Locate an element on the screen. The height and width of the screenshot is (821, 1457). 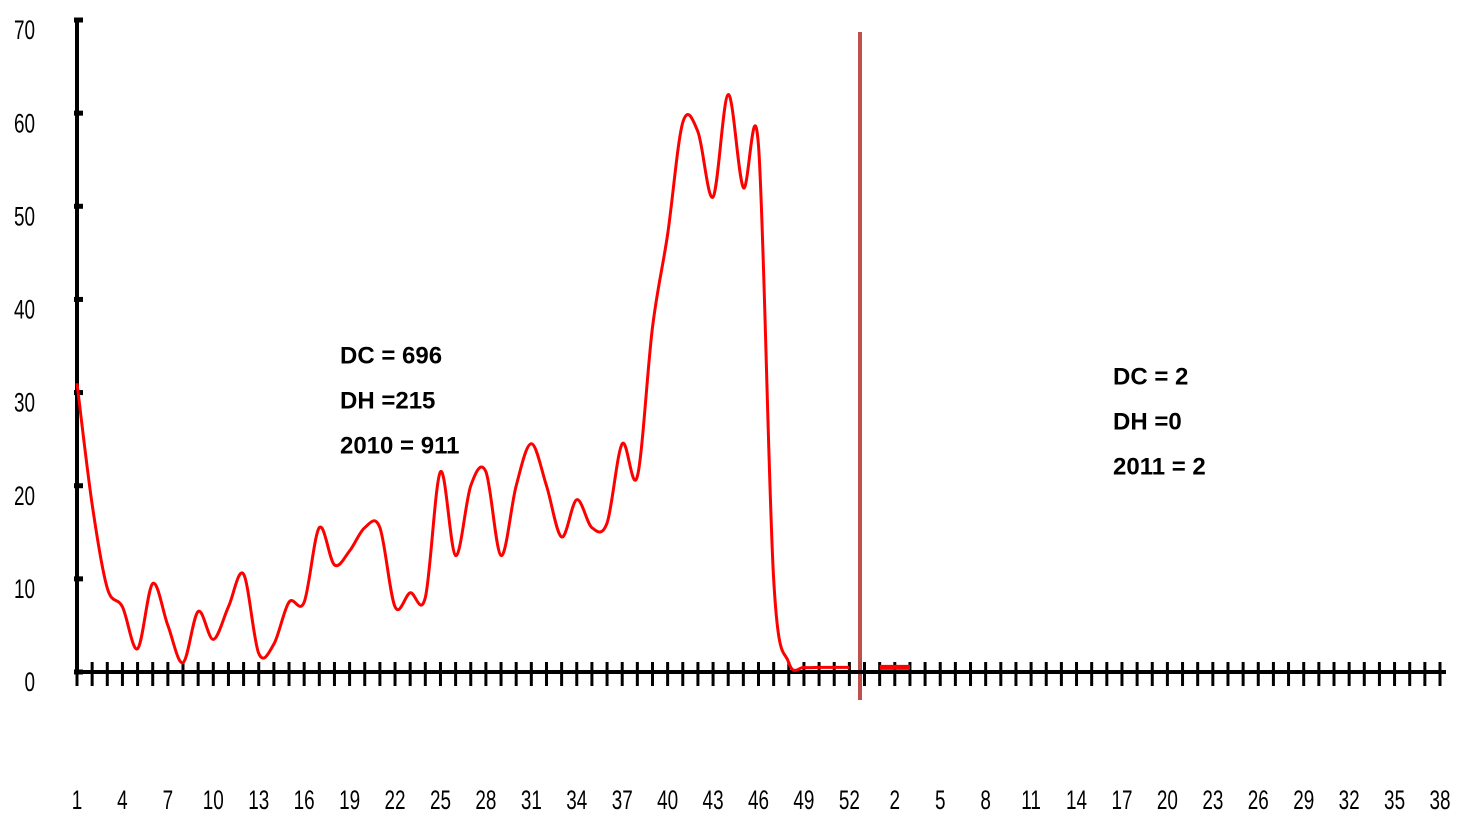
x-tick-label: 37 is located at coordinates (622, 800).